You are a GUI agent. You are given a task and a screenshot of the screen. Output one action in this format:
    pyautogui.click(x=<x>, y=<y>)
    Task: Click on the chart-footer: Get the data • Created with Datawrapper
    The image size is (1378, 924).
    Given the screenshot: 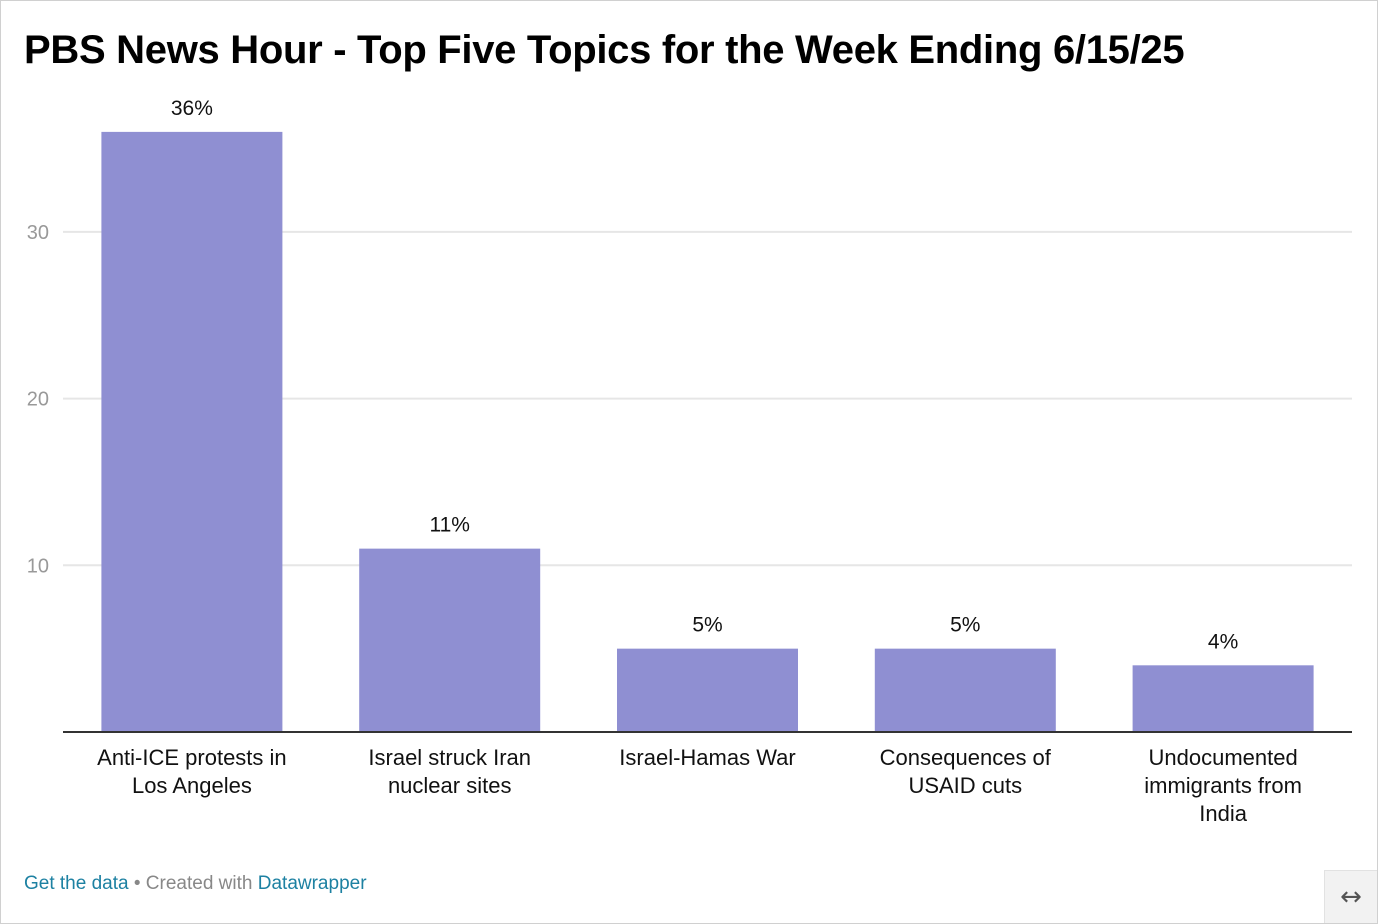 What is the action you would take?
    pyautogui.click(x=195, y=884)
    